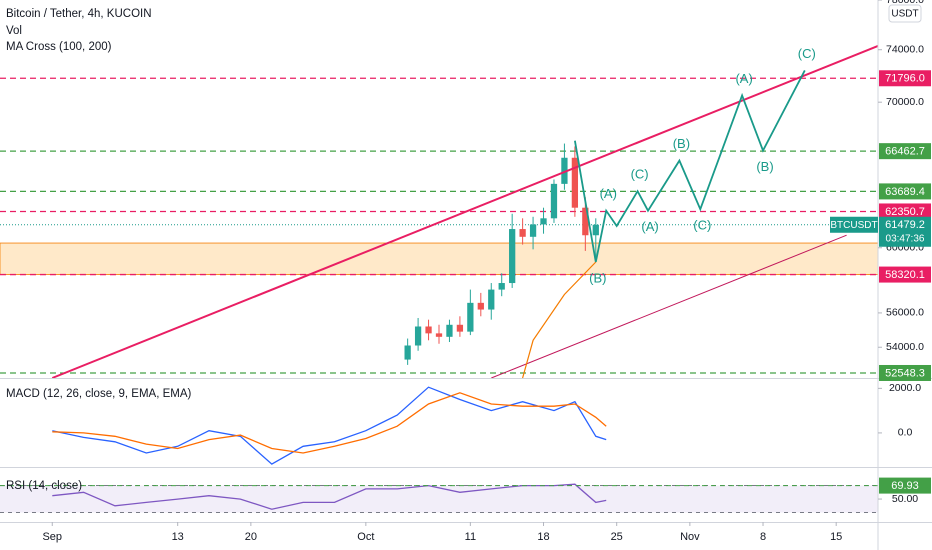  I want to click on ma-line, so click(559, 320).